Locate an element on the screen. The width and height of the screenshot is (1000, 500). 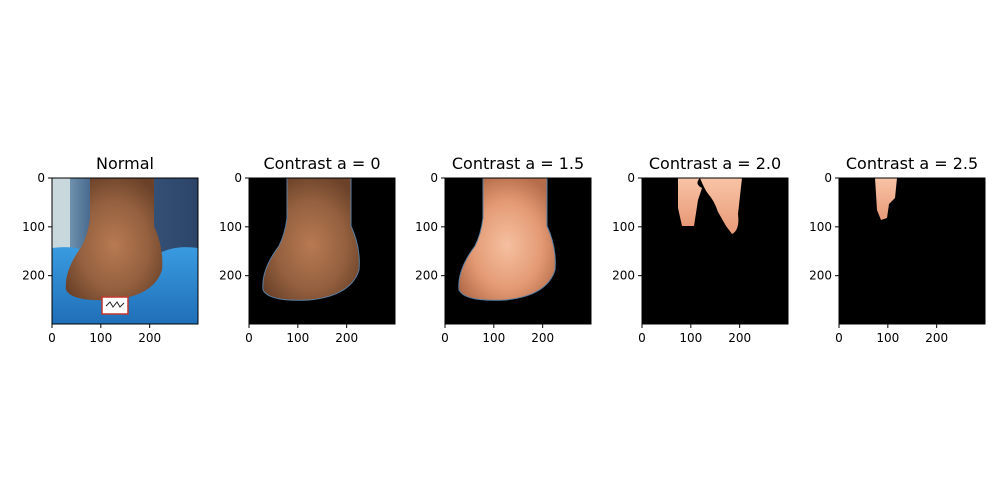
photo-tag-writing is located at coordinates (115, 304).